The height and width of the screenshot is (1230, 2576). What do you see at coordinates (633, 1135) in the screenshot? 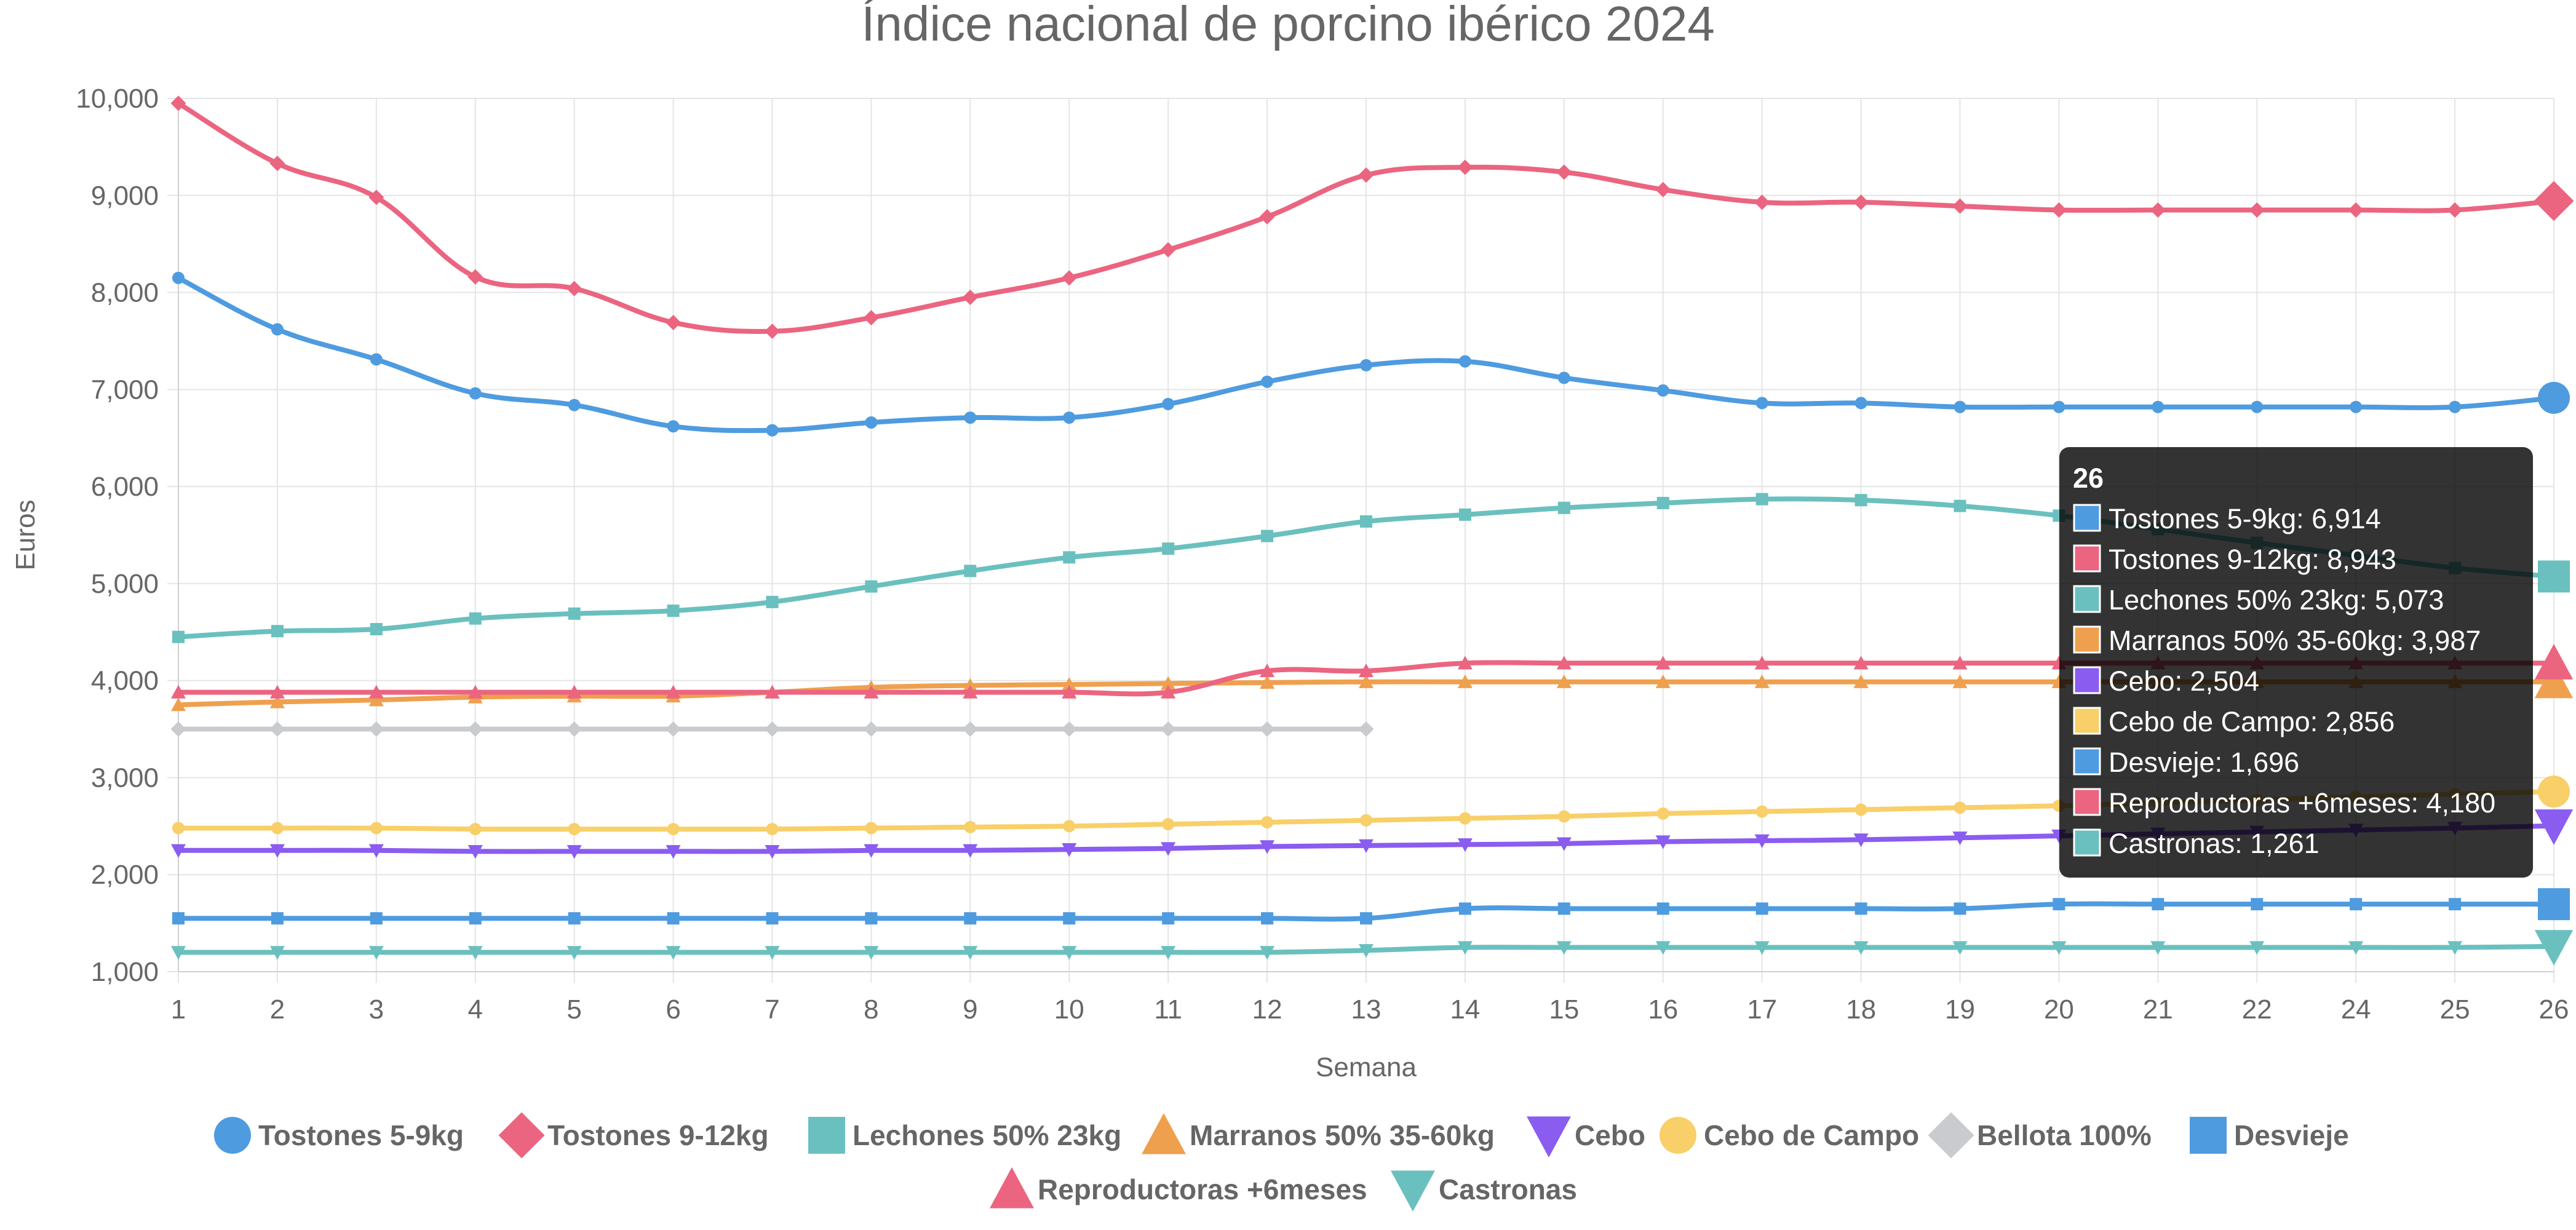
I see `legend-item-tostones-9-12kg: Tostones 9-12kg` at bounding box center [633, 1135].